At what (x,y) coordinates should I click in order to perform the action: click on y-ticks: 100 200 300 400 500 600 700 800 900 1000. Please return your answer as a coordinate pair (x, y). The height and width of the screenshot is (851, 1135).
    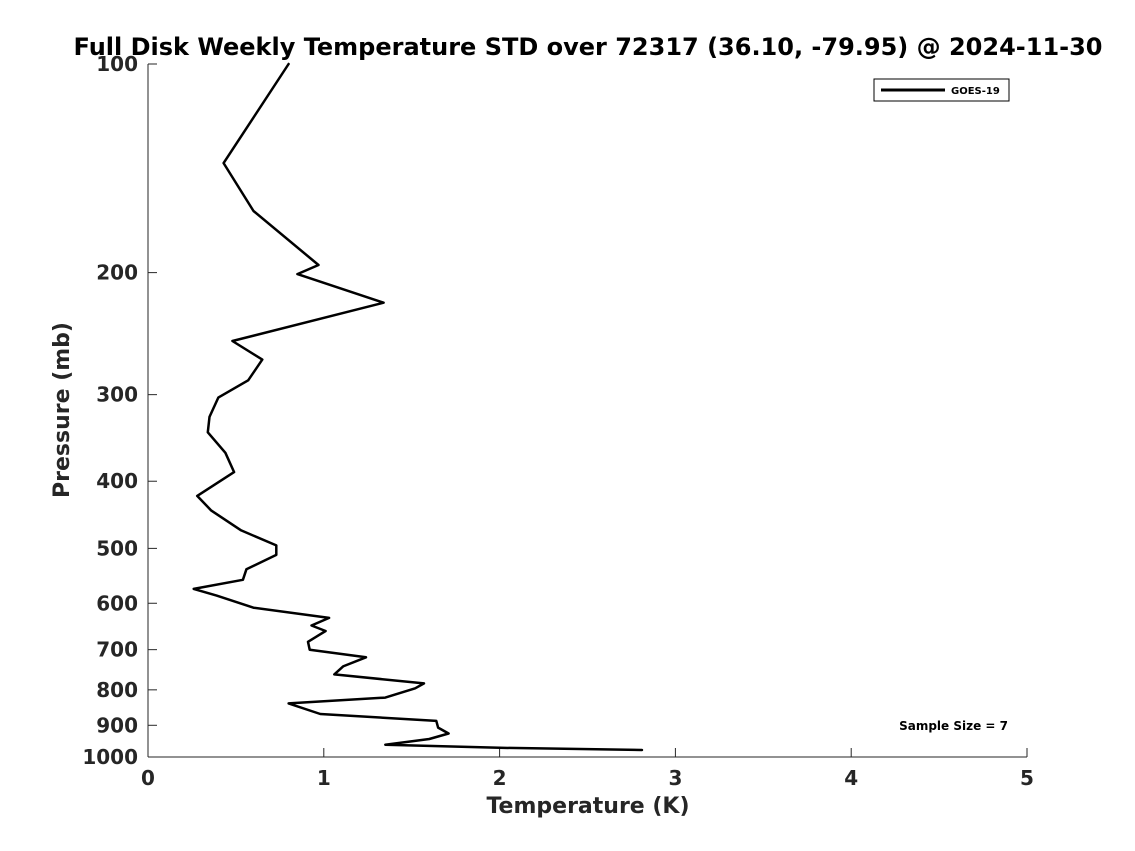
    Looking at the image, I should click on (119, 410).